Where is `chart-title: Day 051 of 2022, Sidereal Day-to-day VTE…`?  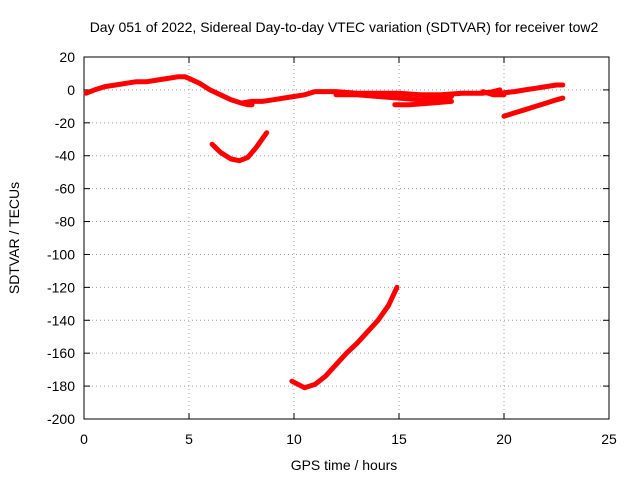
chart-title: Day 051 of 2022, Sidereal Day-to-day VTE… is located at coordinates (344, 27).